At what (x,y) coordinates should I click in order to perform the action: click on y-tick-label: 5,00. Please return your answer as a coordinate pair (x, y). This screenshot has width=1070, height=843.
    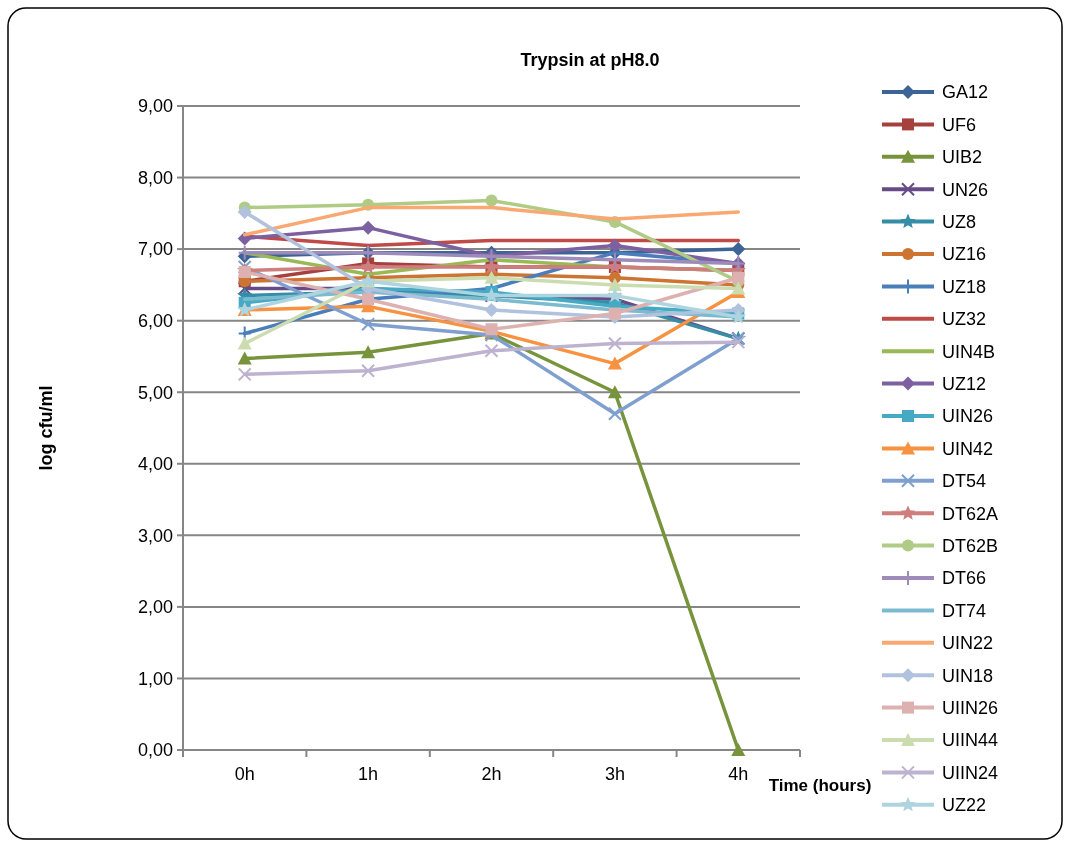
    Looking at the image, I should click on (155, 392).